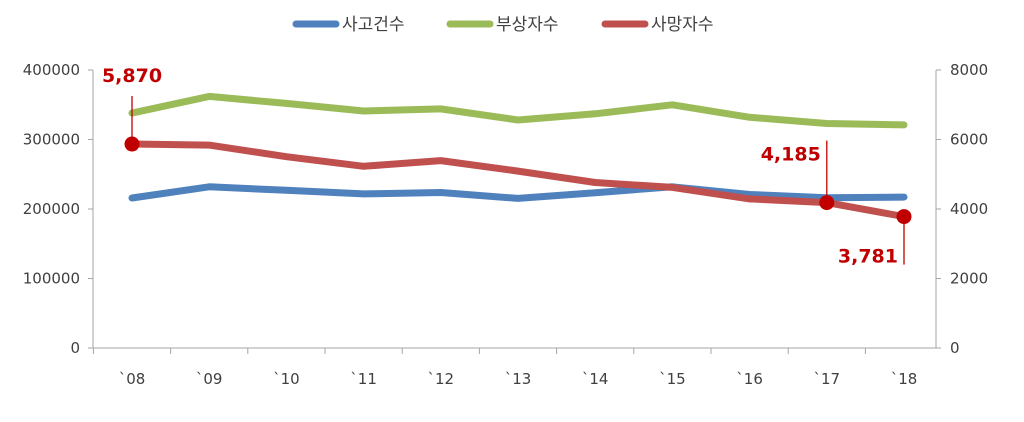  Describe the element at coordinates (363, 379) in the screenshot. I see `x-axis-tick-label: `11` at that location.